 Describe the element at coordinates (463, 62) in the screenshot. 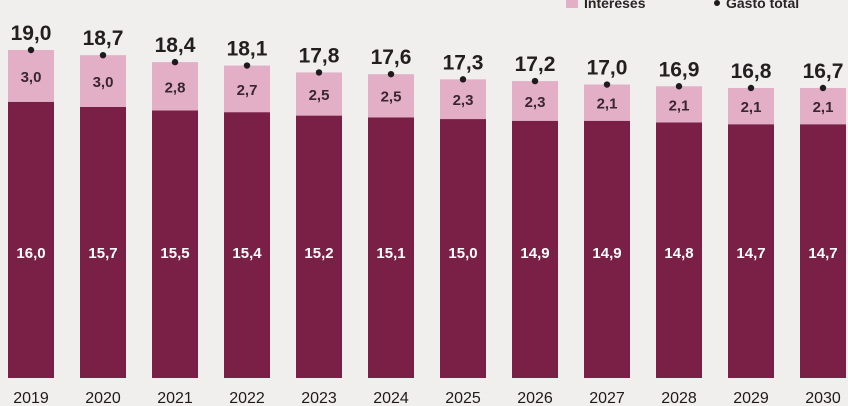

I see `total-label-2025: 17,3` at that location.